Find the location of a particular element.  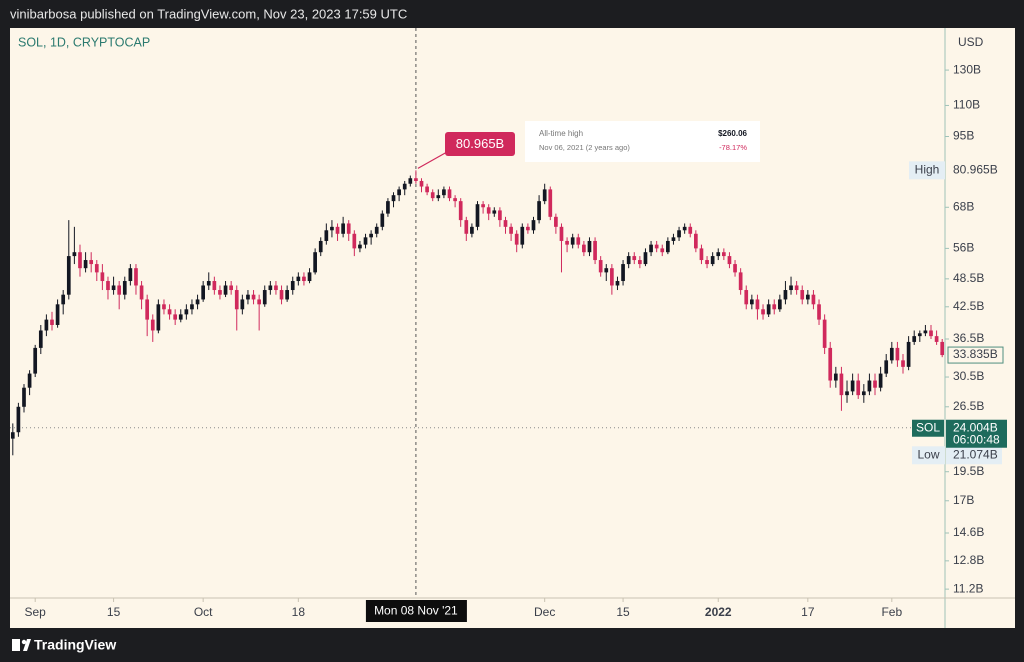

x-tick-label: 15 is located at coordinates (114, 612).